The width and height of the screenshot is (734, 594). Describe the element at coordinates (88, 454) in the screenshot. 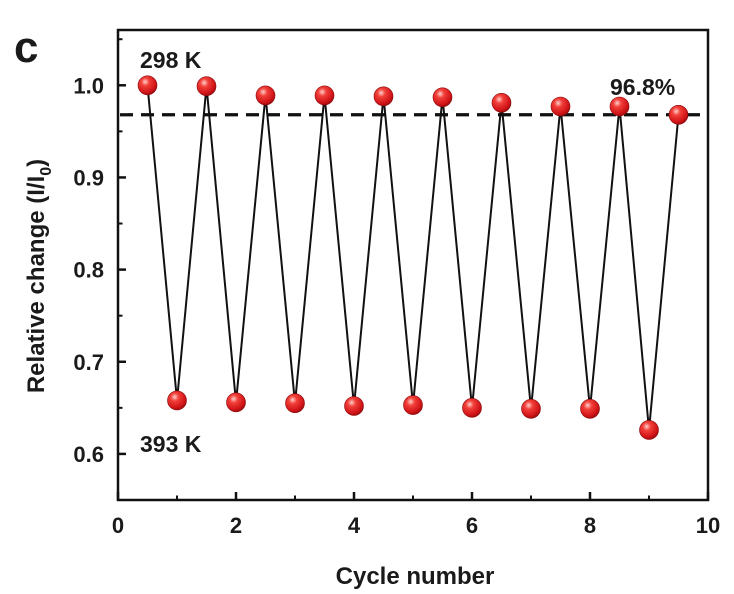

I see `y-tick-label: 0.6` at that location.